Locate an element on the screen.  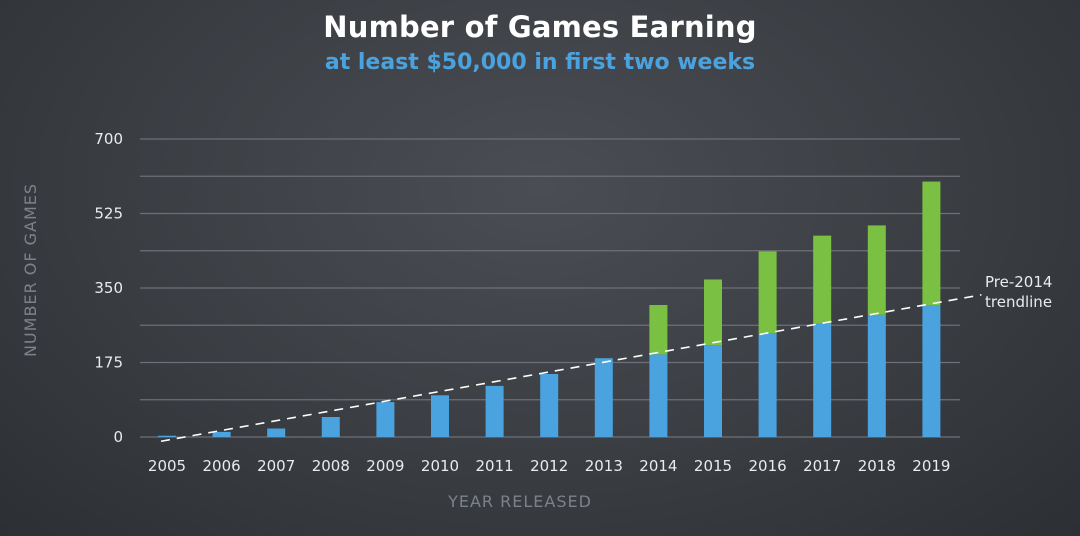
y-tick-label: 350 is located at coordinates (108, 288).